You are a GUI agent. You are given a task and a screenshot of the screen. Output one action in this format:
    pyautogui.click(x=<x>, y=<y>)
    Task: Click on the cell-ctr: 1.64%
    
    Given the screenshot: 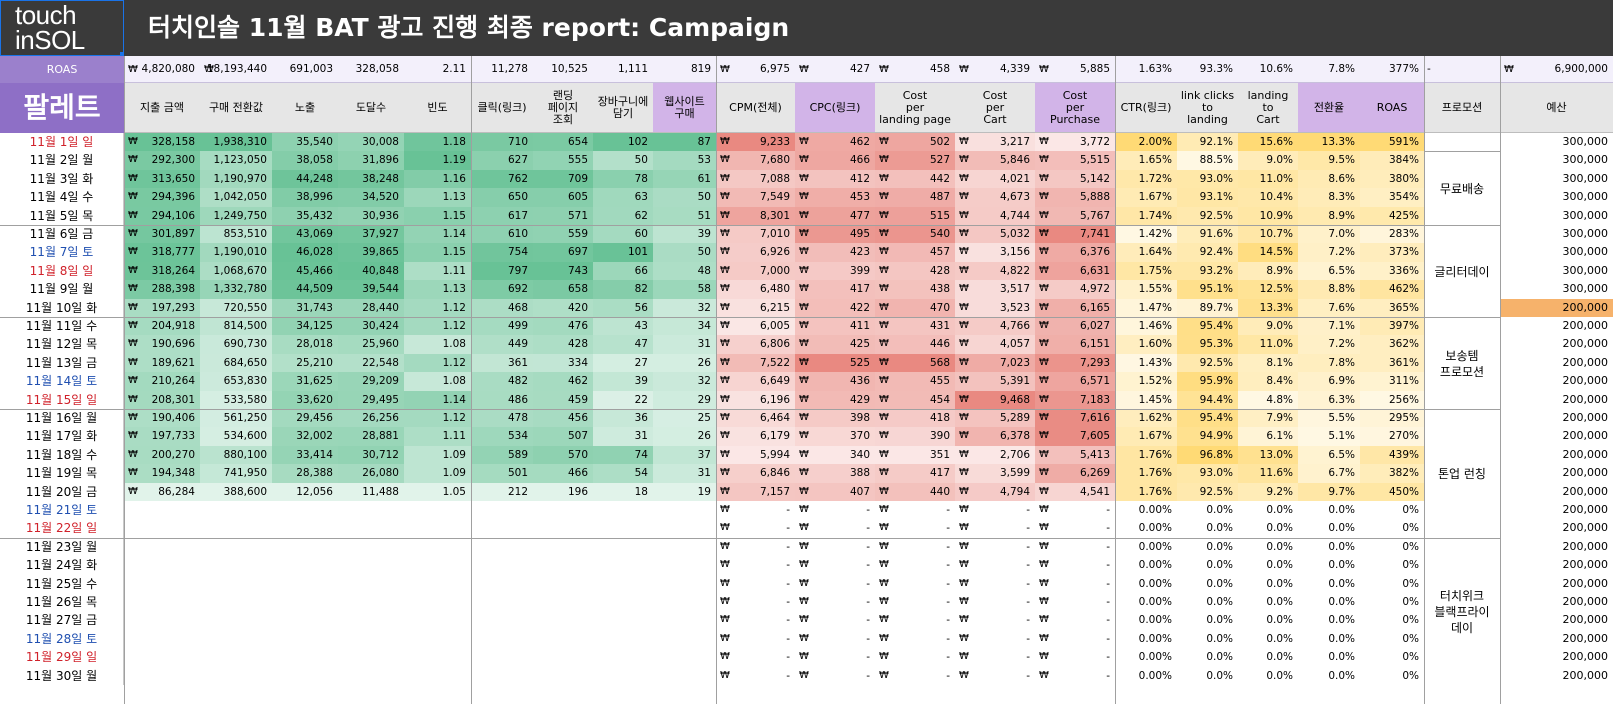 What is the action you would take?
    pyautogui.click(x=1146, y=252)
    